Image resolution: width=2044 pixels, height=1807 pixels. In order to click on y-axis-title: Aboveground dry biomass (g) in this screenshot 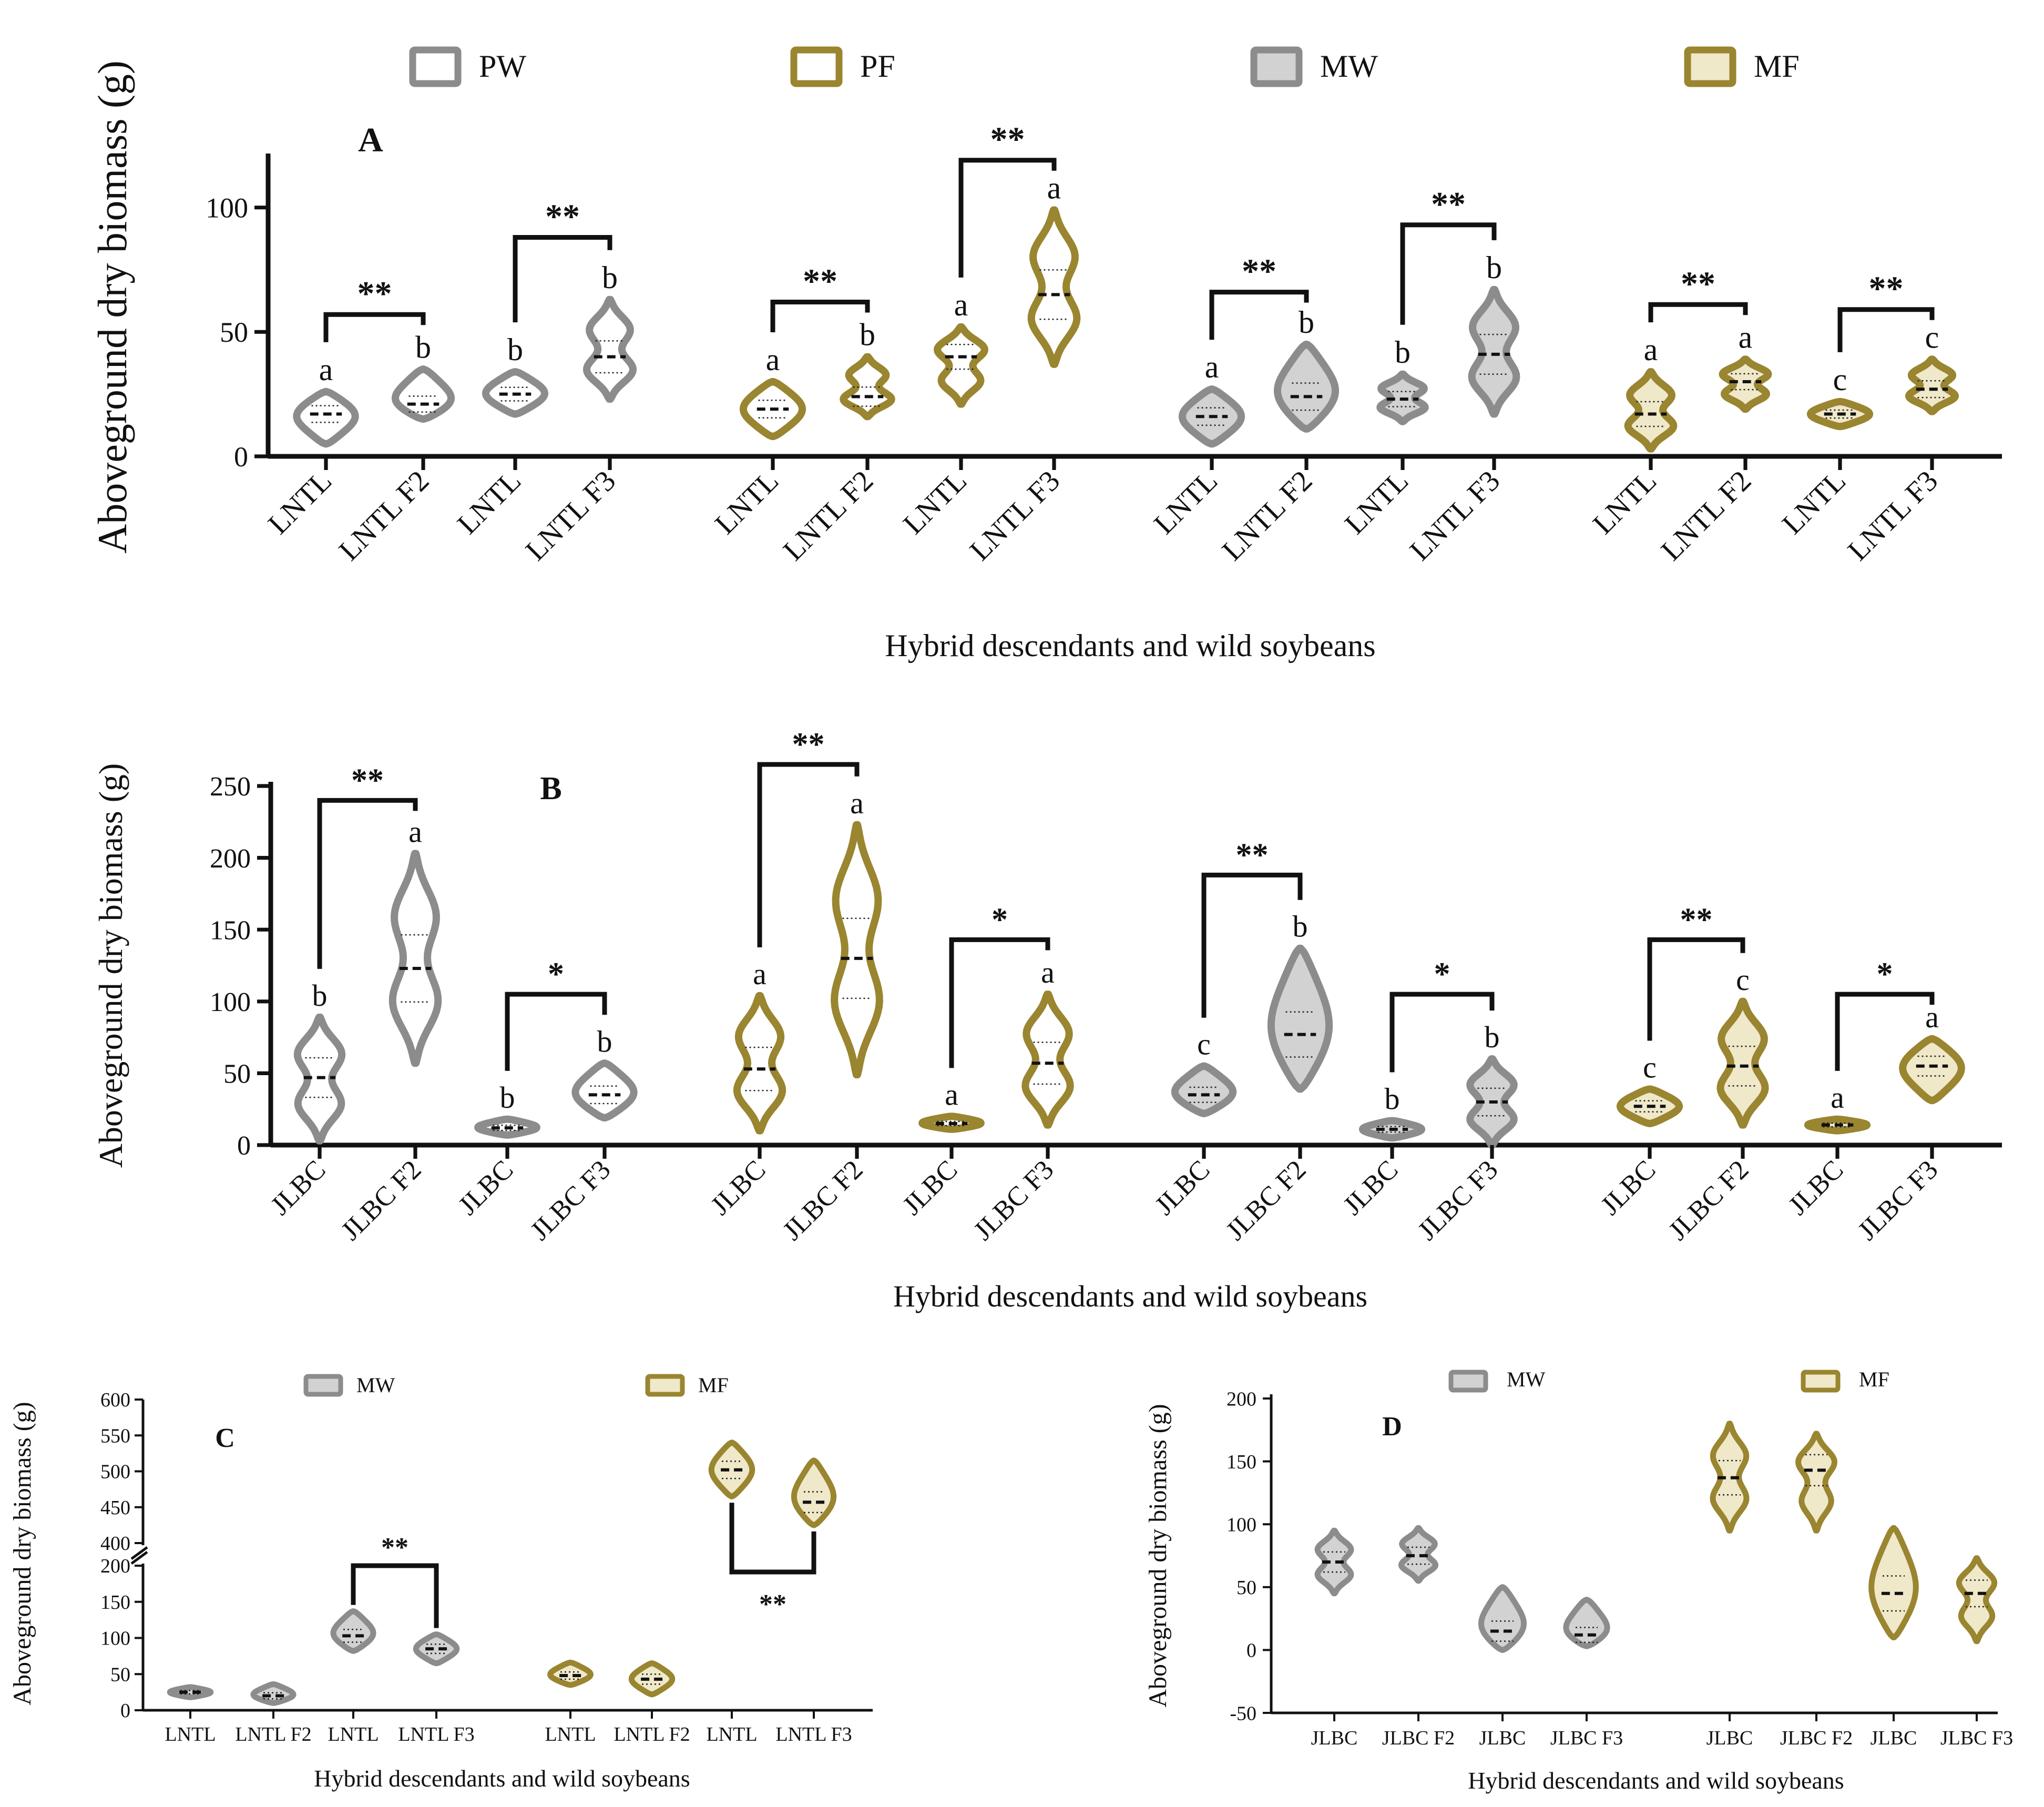, I will do `click(112, 307)`.